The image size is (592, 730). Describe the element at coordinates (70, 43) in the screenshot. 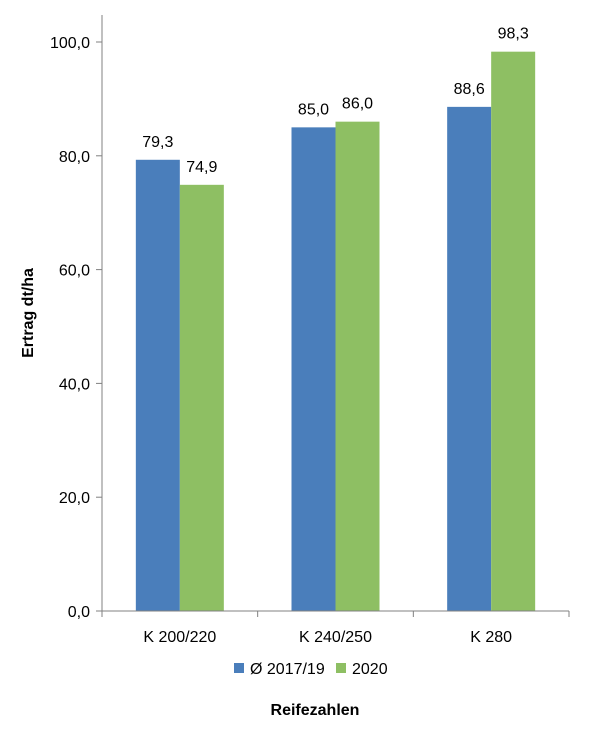

I see `y-tick-label: 100,0` at that location.